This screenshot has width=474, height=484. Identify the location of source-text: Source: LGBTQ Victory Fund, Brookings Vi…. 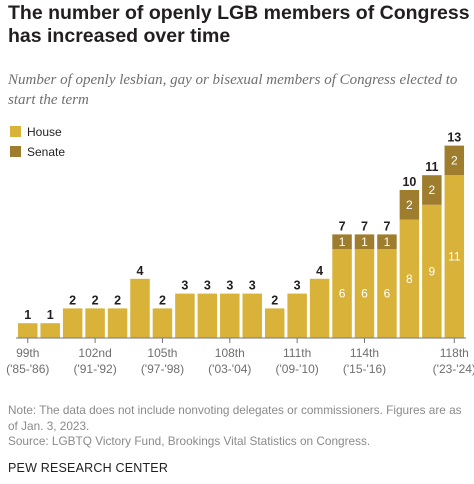
(189, 441).